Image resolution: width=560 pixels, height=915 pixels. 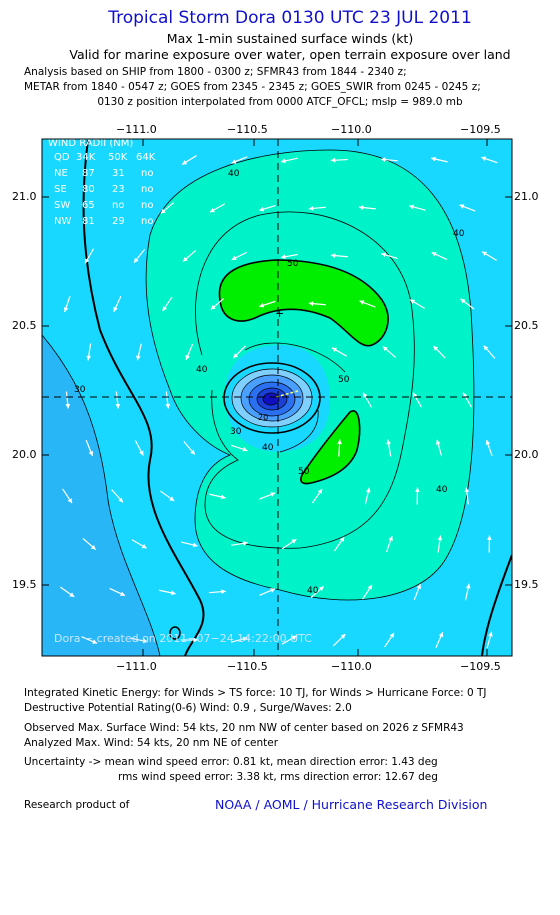 What do you see at coordinates (305, 380) in the screenshot?
I see `contour-40kt-inner` at bounding box center [305, 380].